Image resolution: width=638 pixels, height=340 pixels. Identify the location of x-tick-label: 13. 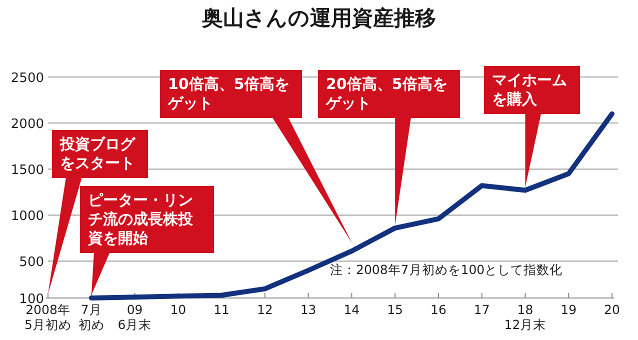
(308, 309).